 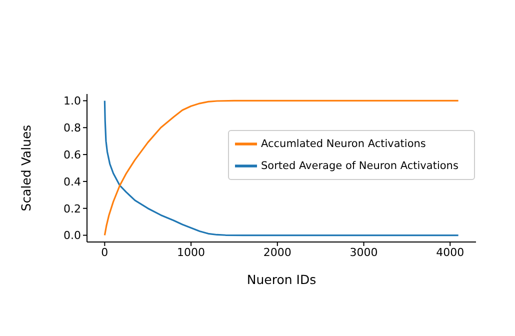 What do you see at coordinates (72, 128) in the screenshot?
I see `y-tick-label: 0.8` at bounding box center [72, 128].